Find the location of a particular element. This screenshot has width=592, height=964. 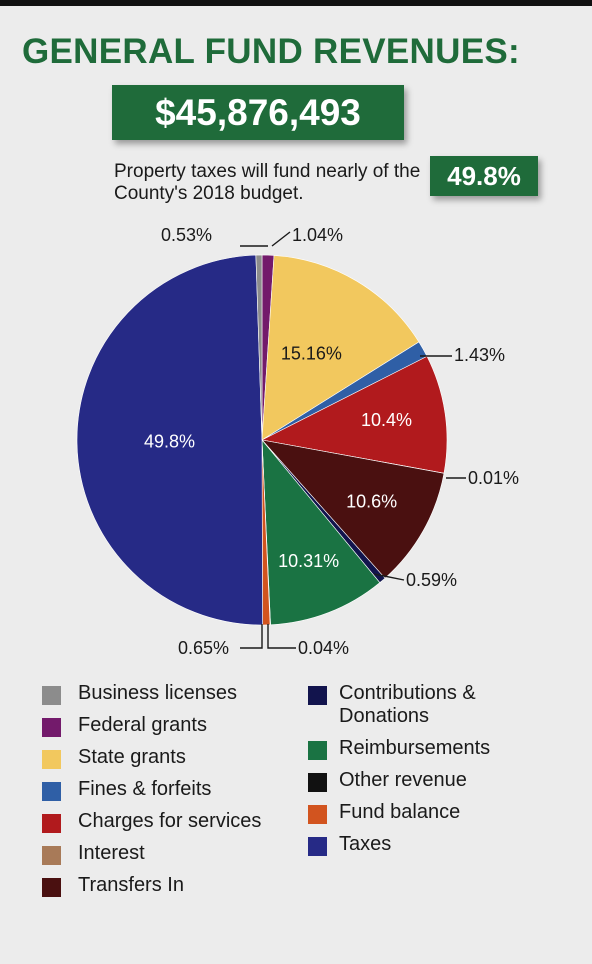

legend-item: State grants is located at coordinates (151, 757).